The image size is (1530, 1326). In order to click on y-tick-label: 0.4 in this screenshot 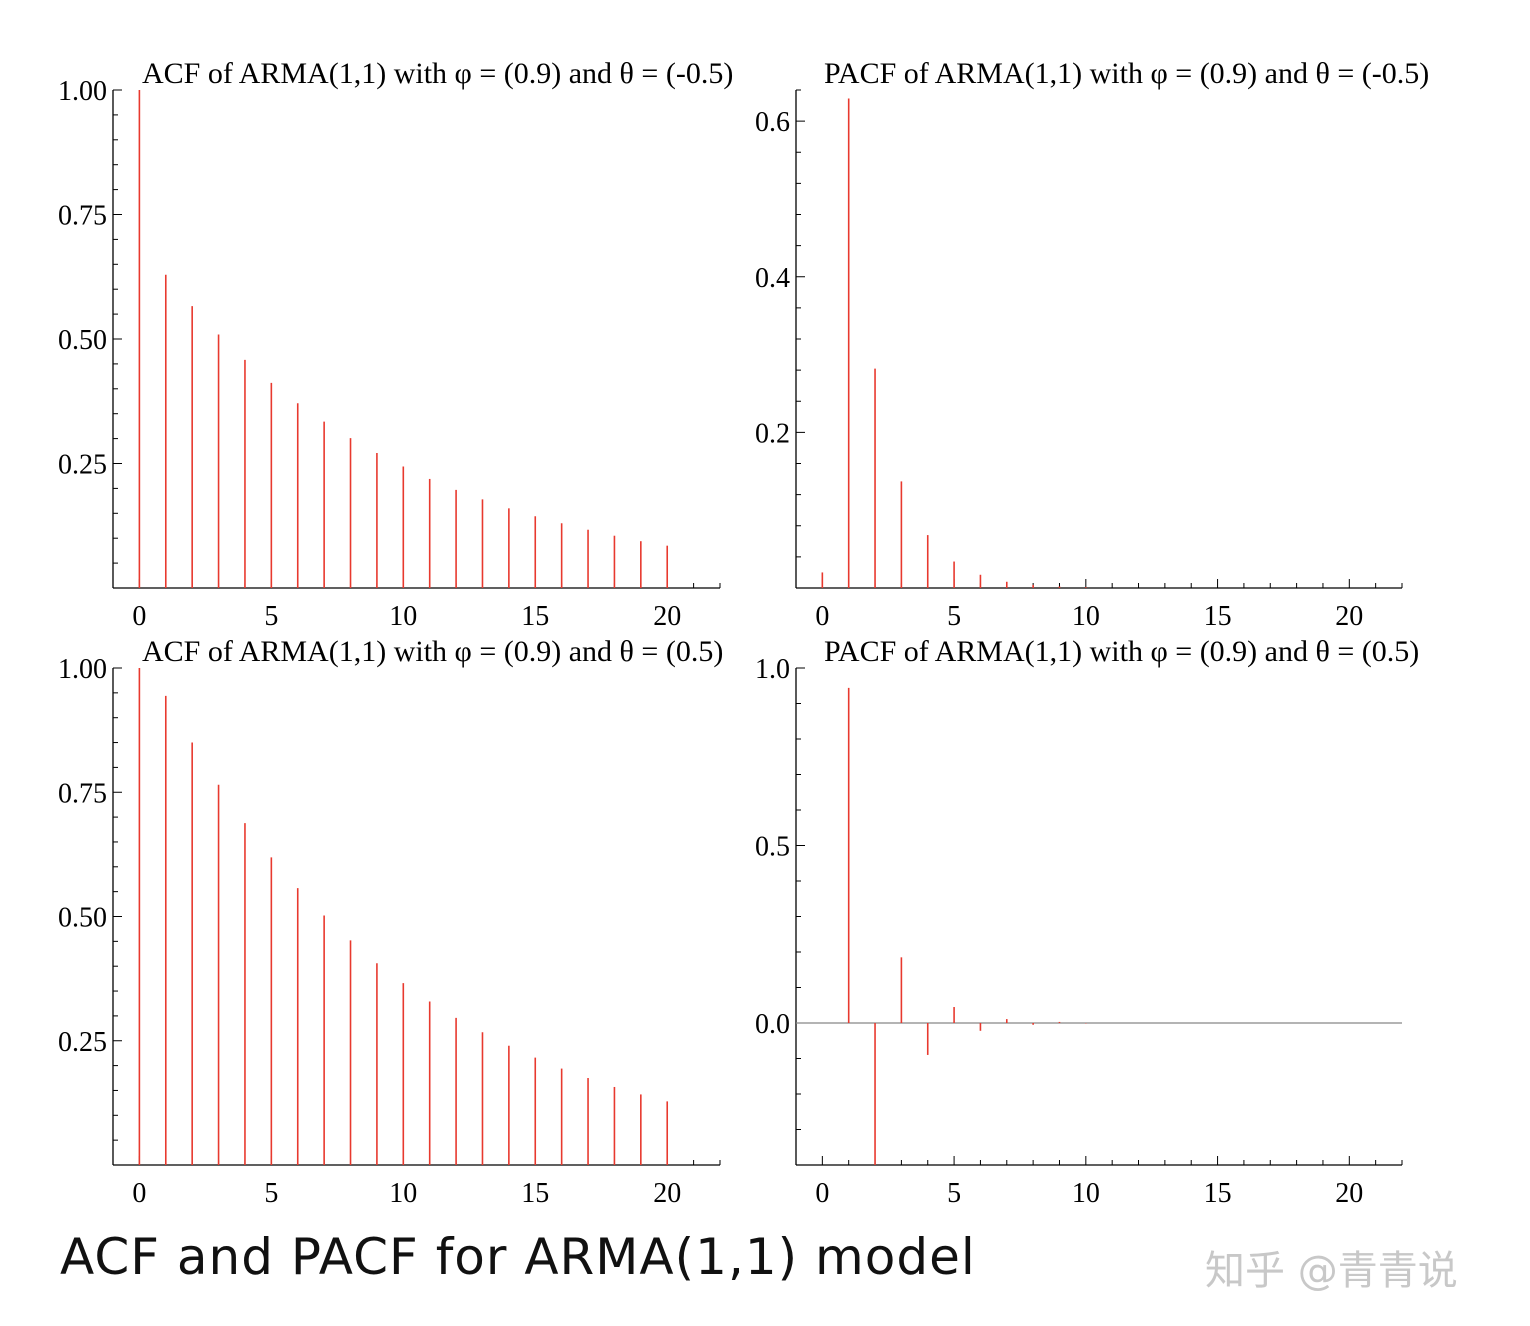, I will do `click(772, 278)`.